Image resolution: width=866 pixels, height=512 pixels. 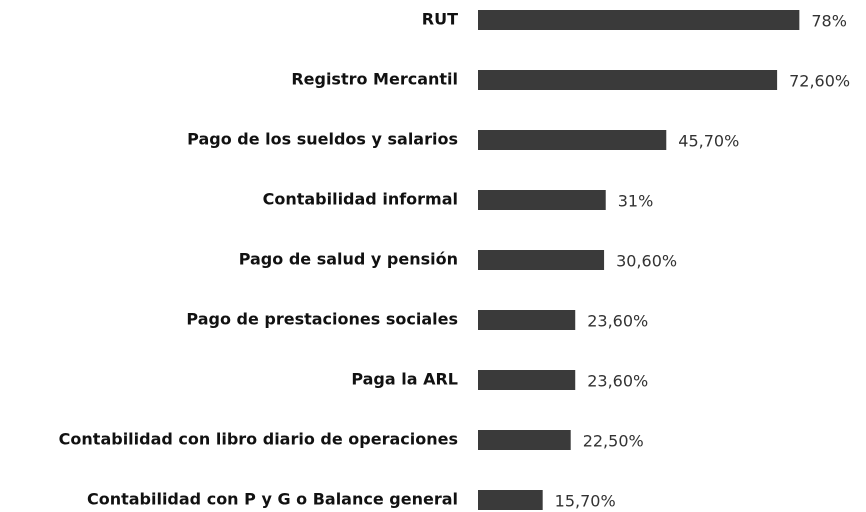 I want to click on category-label: Pago de salud y pensión, so click(x=348, y=259).